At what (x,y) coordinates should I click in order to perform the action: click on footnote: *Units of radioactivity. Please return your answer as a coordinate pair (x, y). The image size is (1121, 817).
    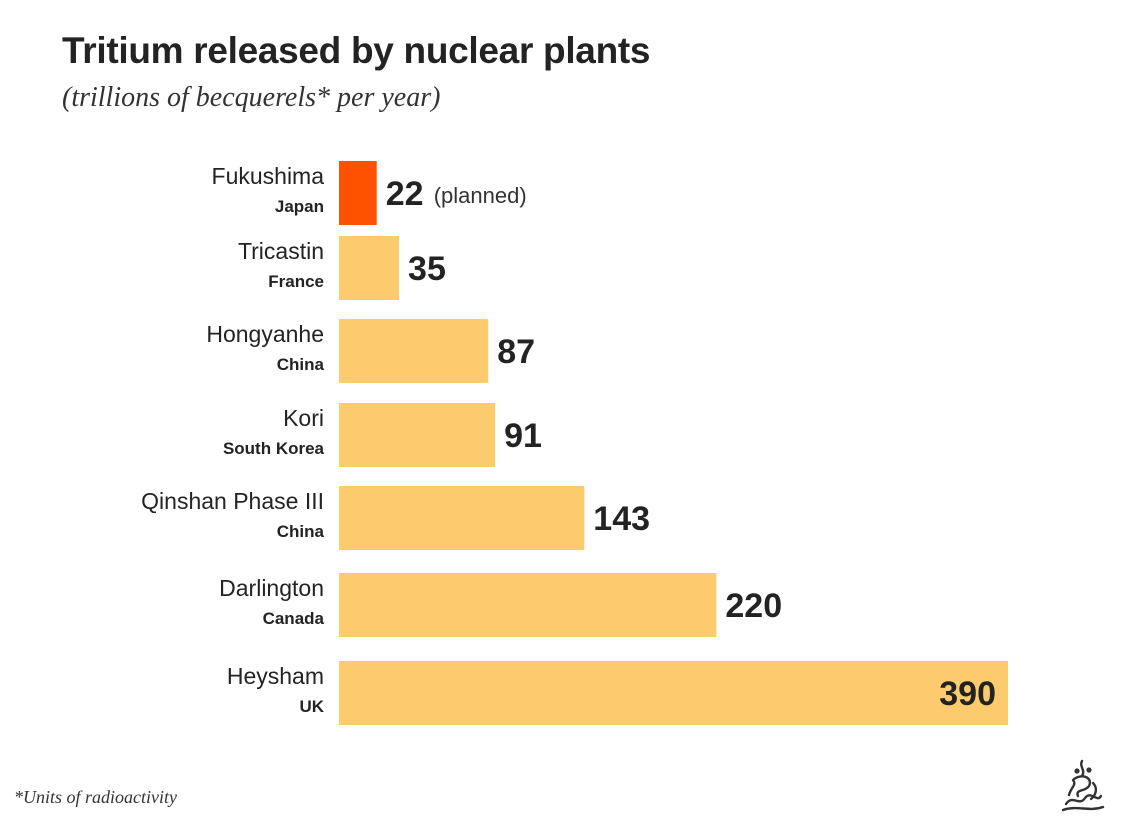
    Looking at the image, I should click on (95, 797).